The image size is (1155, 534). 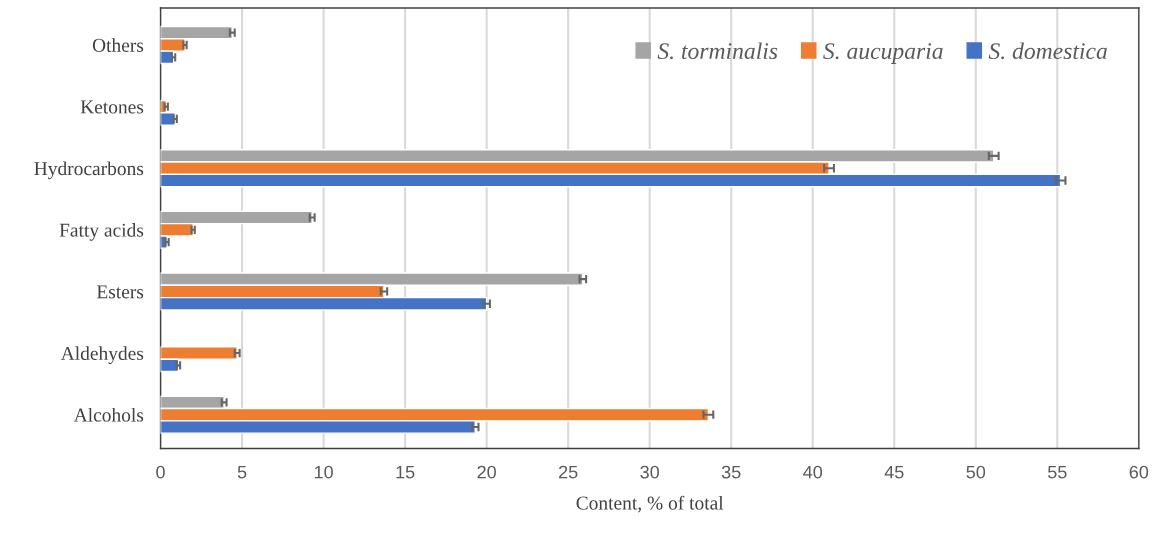 I want to click on x-tick-label: 45, so click(x=894, y=472).